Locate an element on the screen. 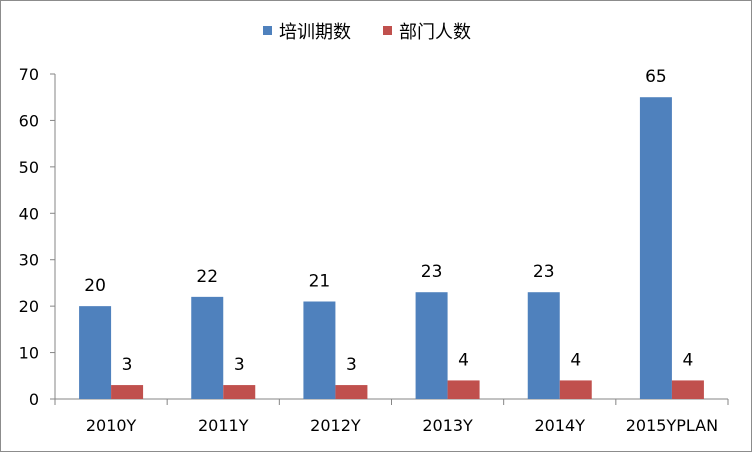 The image size is (752, 452). legend-label: 培训期数 is located at coordinates (315, 32).